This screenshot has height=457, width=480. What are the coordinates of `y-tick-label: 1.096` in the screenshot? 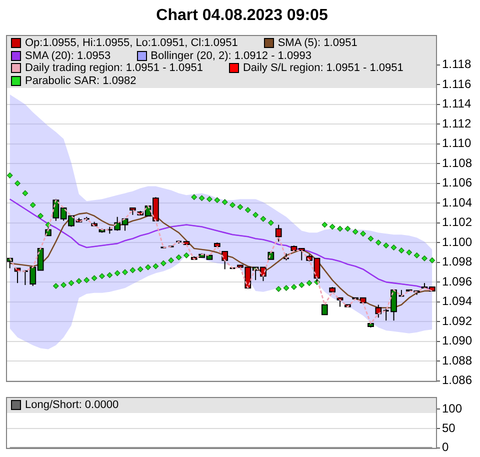 It's located at (457, 281).